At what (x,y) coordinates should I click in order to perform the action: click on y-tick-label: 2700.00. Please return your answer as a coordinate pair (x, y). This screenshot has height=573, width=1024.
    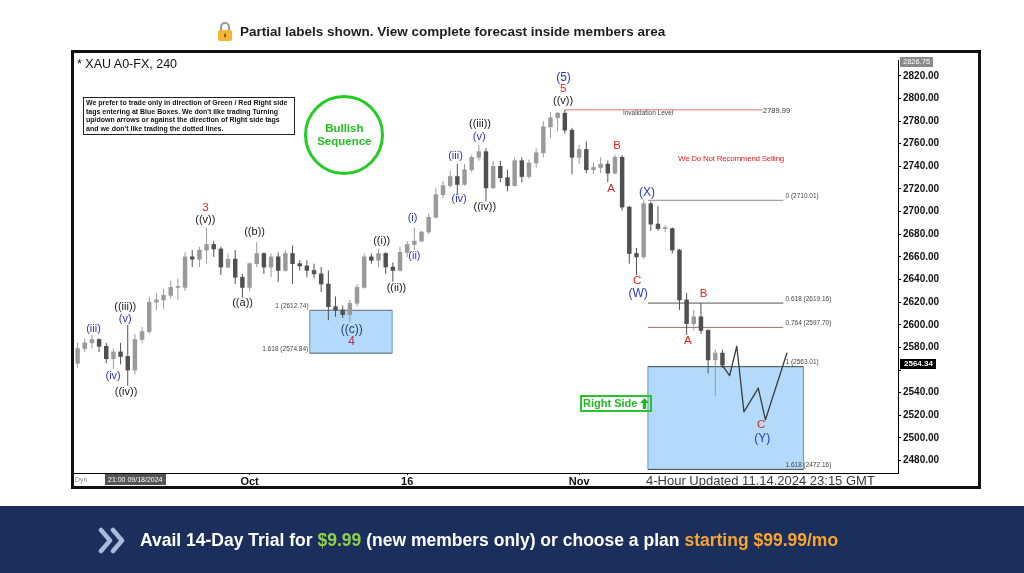
    Looking at the image, I should click on (921, 211).